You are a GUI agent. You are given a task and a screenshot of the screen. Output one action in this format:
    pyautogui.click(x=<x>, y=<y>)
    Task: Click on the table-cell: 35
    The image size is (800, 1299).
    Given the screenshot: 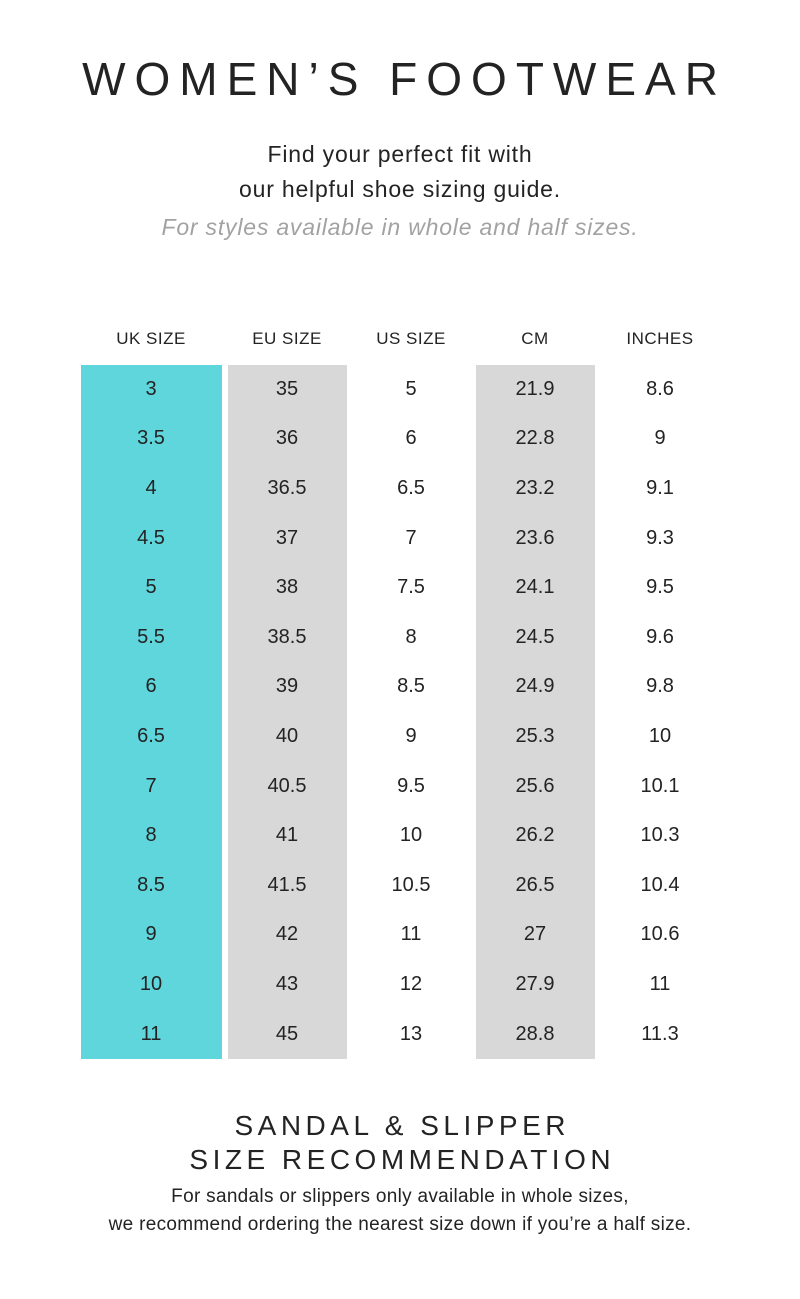 What is the action you would take?
    pyautogui.click(x=287, y=389)
    